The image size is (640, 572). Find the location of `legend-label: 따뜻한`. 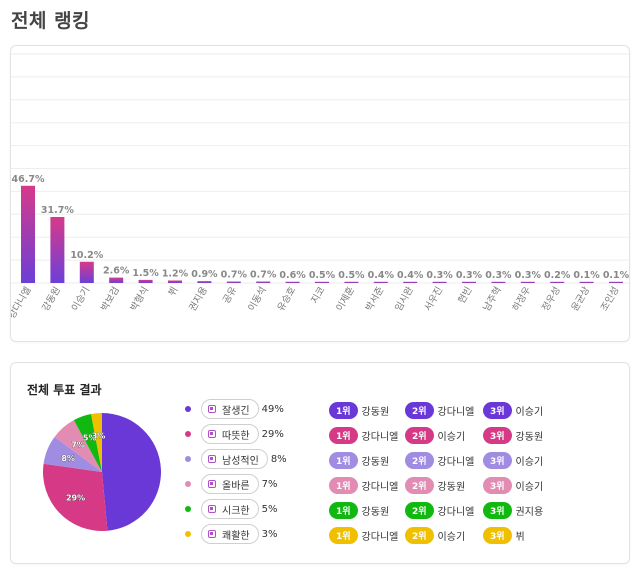

legend-label: 따뜻한 is located at coordinates (236, 436).